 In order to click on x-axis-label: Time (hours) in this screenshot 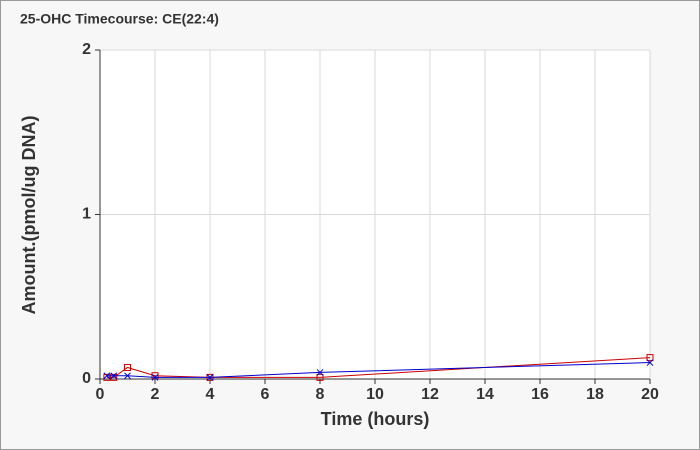, I will do `click(375, 419)`.